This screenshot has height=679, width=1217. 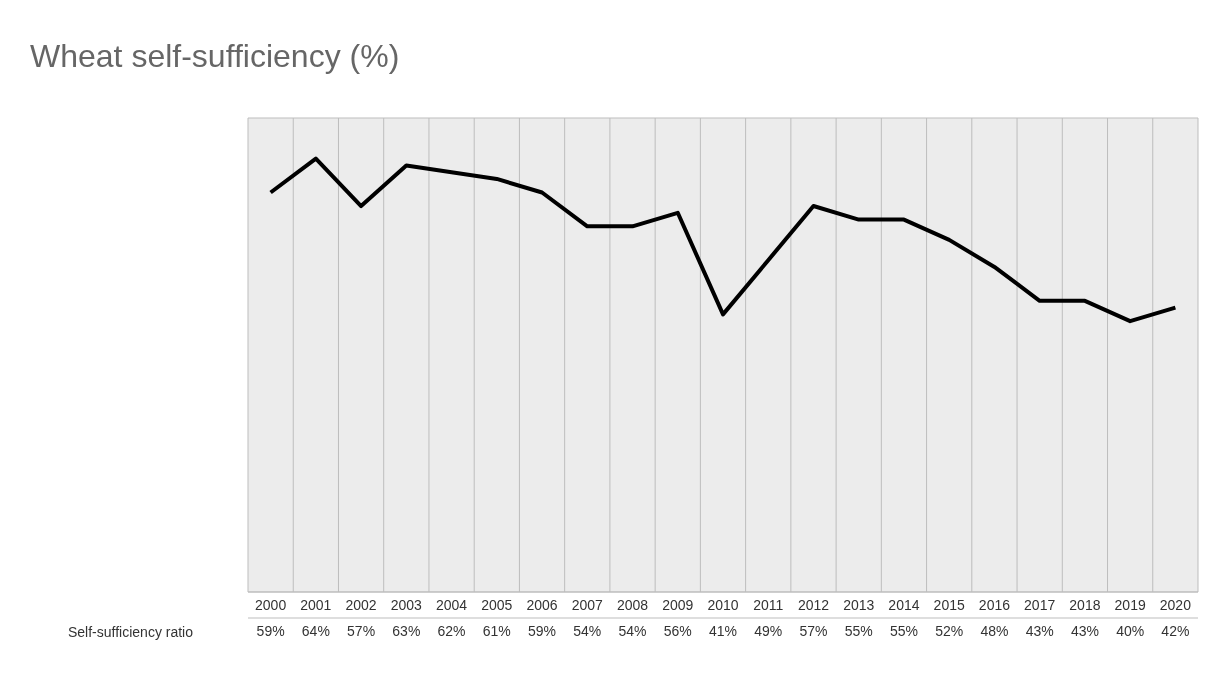 I want to click on x-tick-label: 2010, so click(x=723, y=604).